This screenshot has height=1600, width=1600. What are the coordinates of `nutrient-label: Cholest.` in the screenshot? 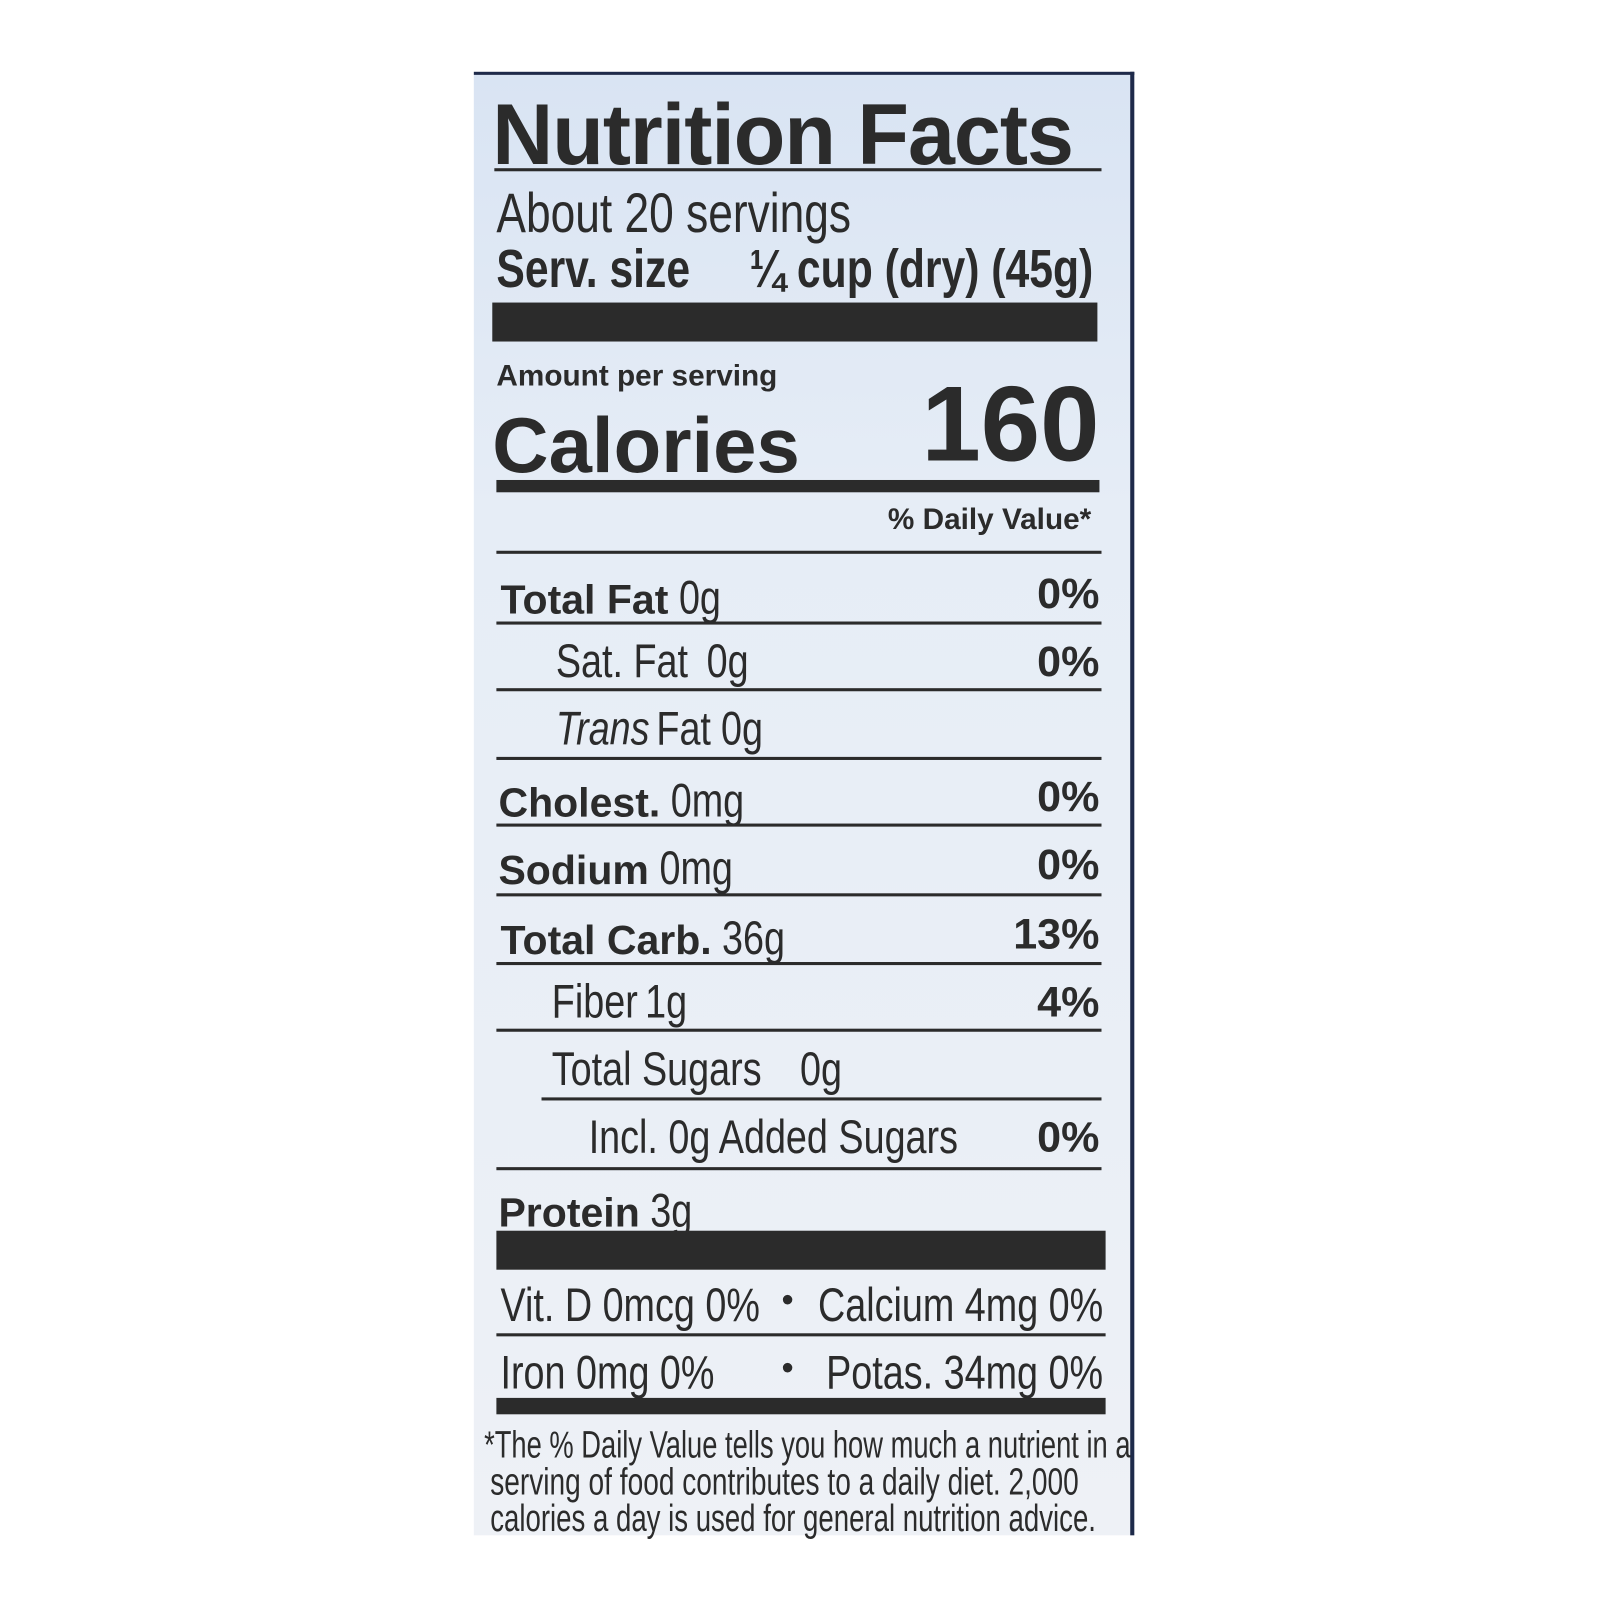 It's located at (579, 803).